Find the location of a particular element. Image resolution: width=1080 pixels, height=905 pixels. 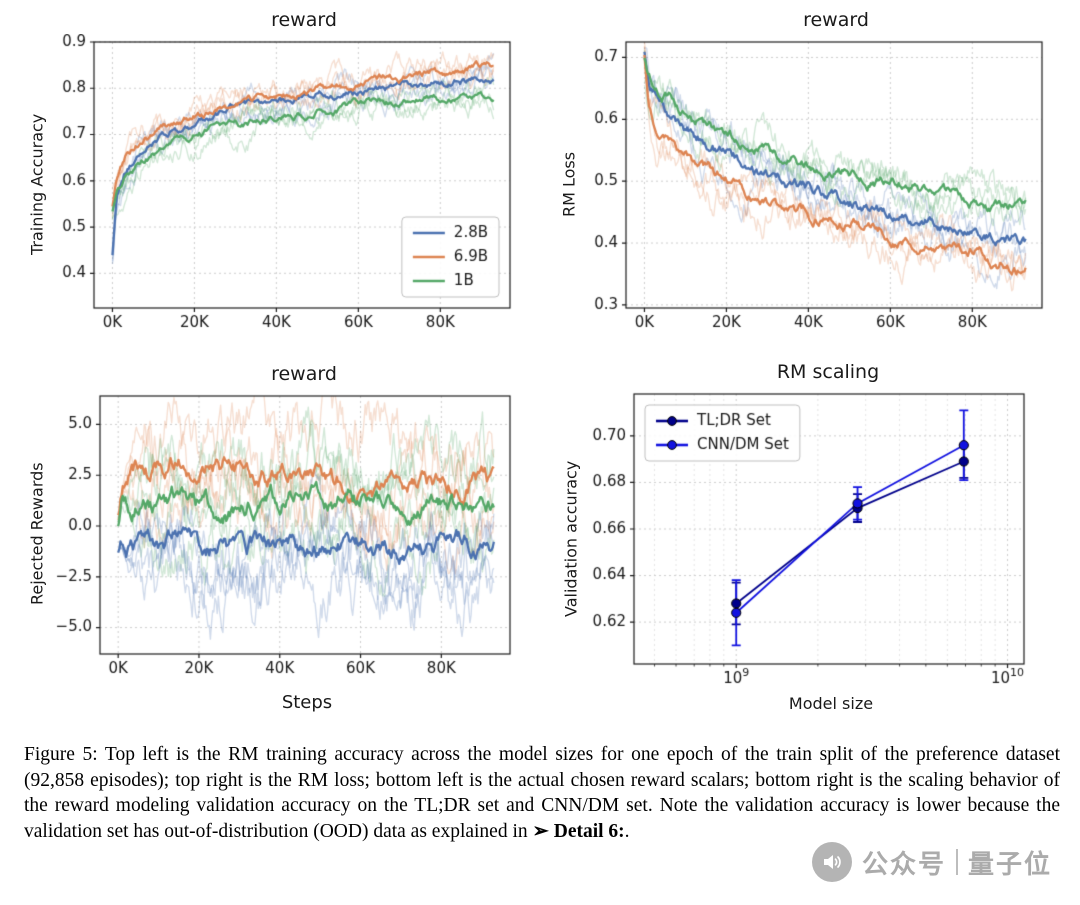

caption-arrow: ➢ is located at coordinates (543, 832).